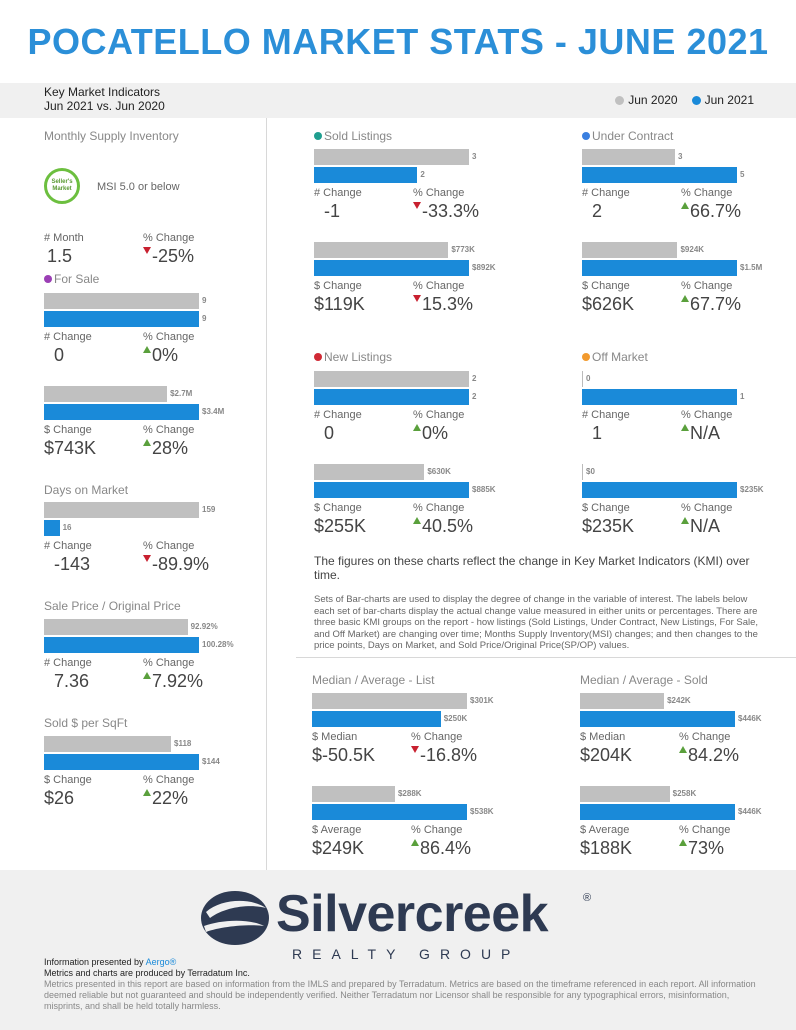 This screenshot has width=796, height=1030. I want to click on median-avg-list-0-prev-bar, so click(389, 701).